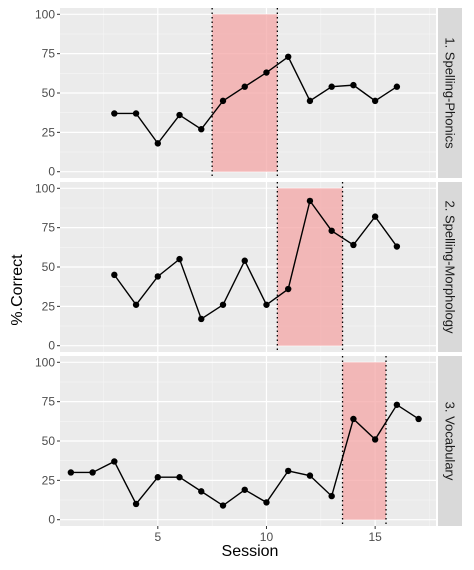 This screenshot has width=474, height=570. I want to click on x-axis-title: Session, so click(250, 551).